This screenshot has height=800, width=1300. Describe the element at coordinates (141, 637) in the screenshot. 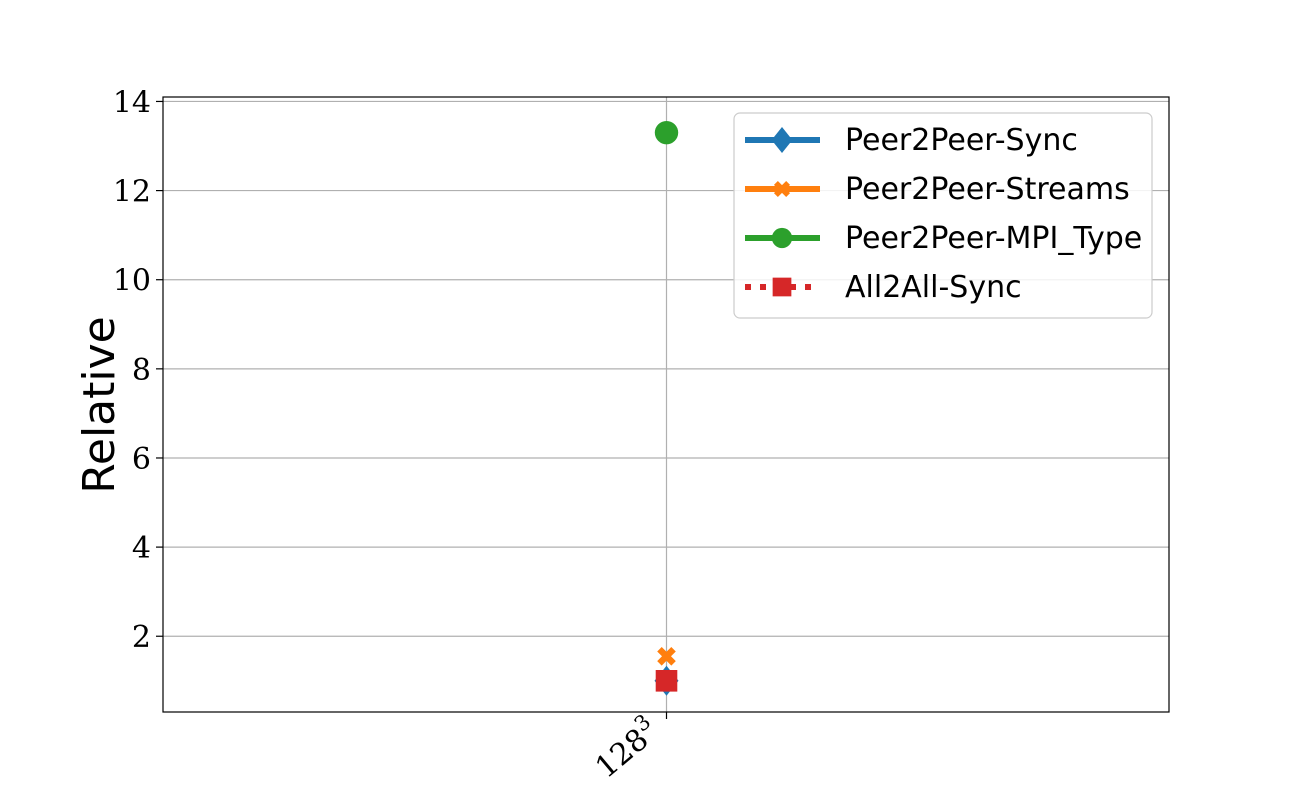

I see `y-tick-label: 2` at that location.